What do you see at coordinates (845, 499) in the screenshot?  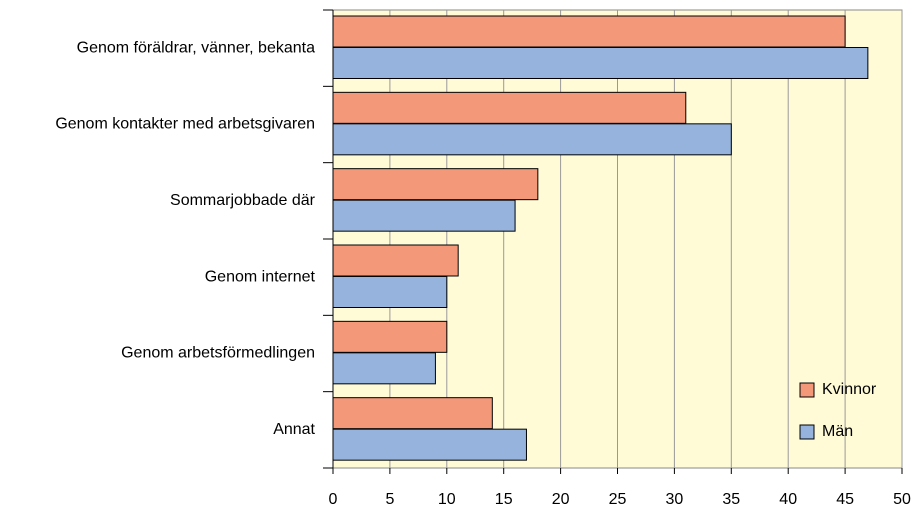 I see `x-tick-label: 45` at bounding box center [845, 499].